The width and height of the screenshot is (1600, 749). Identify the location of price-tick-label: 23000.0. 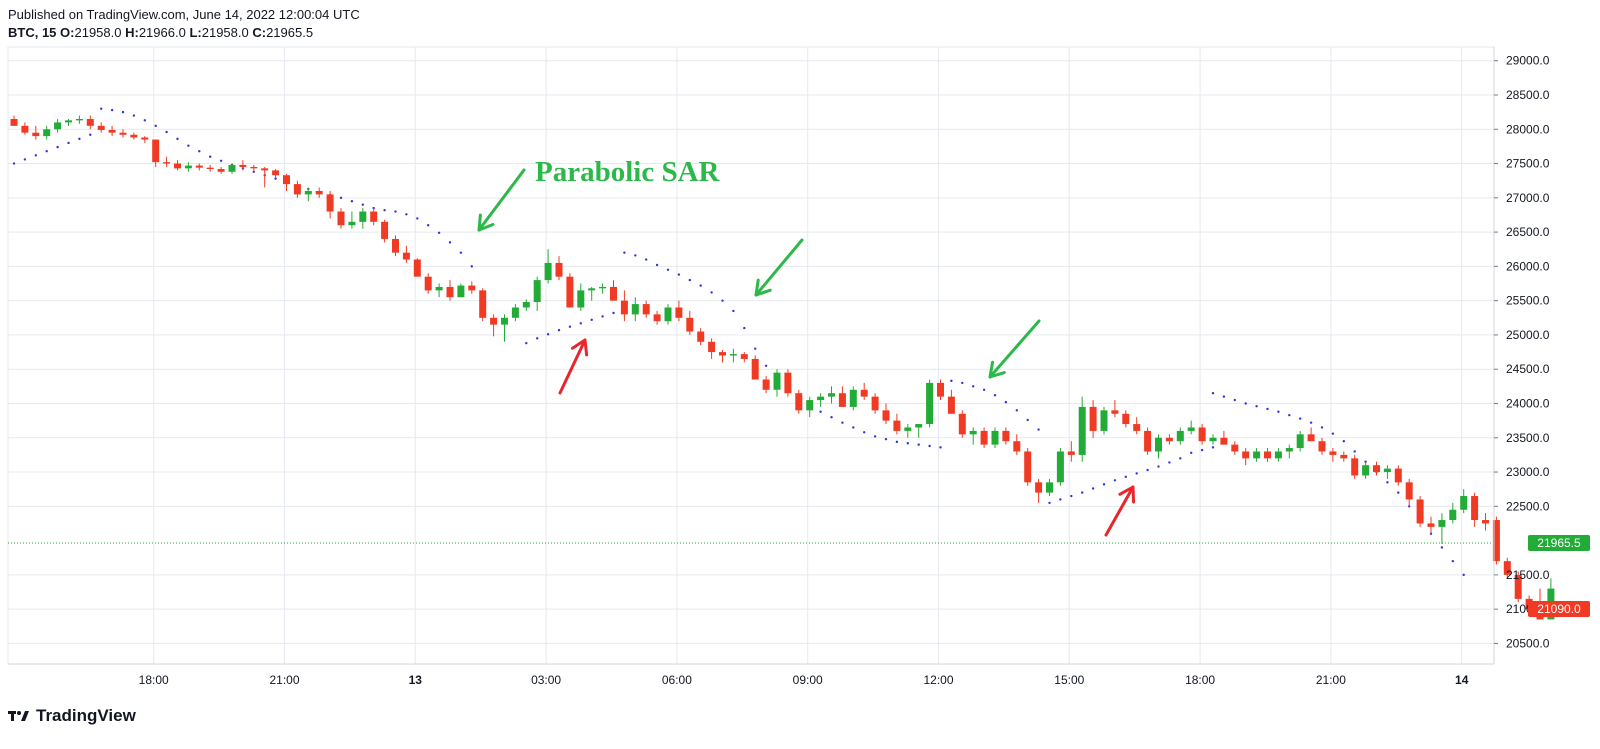
(1528, 472).